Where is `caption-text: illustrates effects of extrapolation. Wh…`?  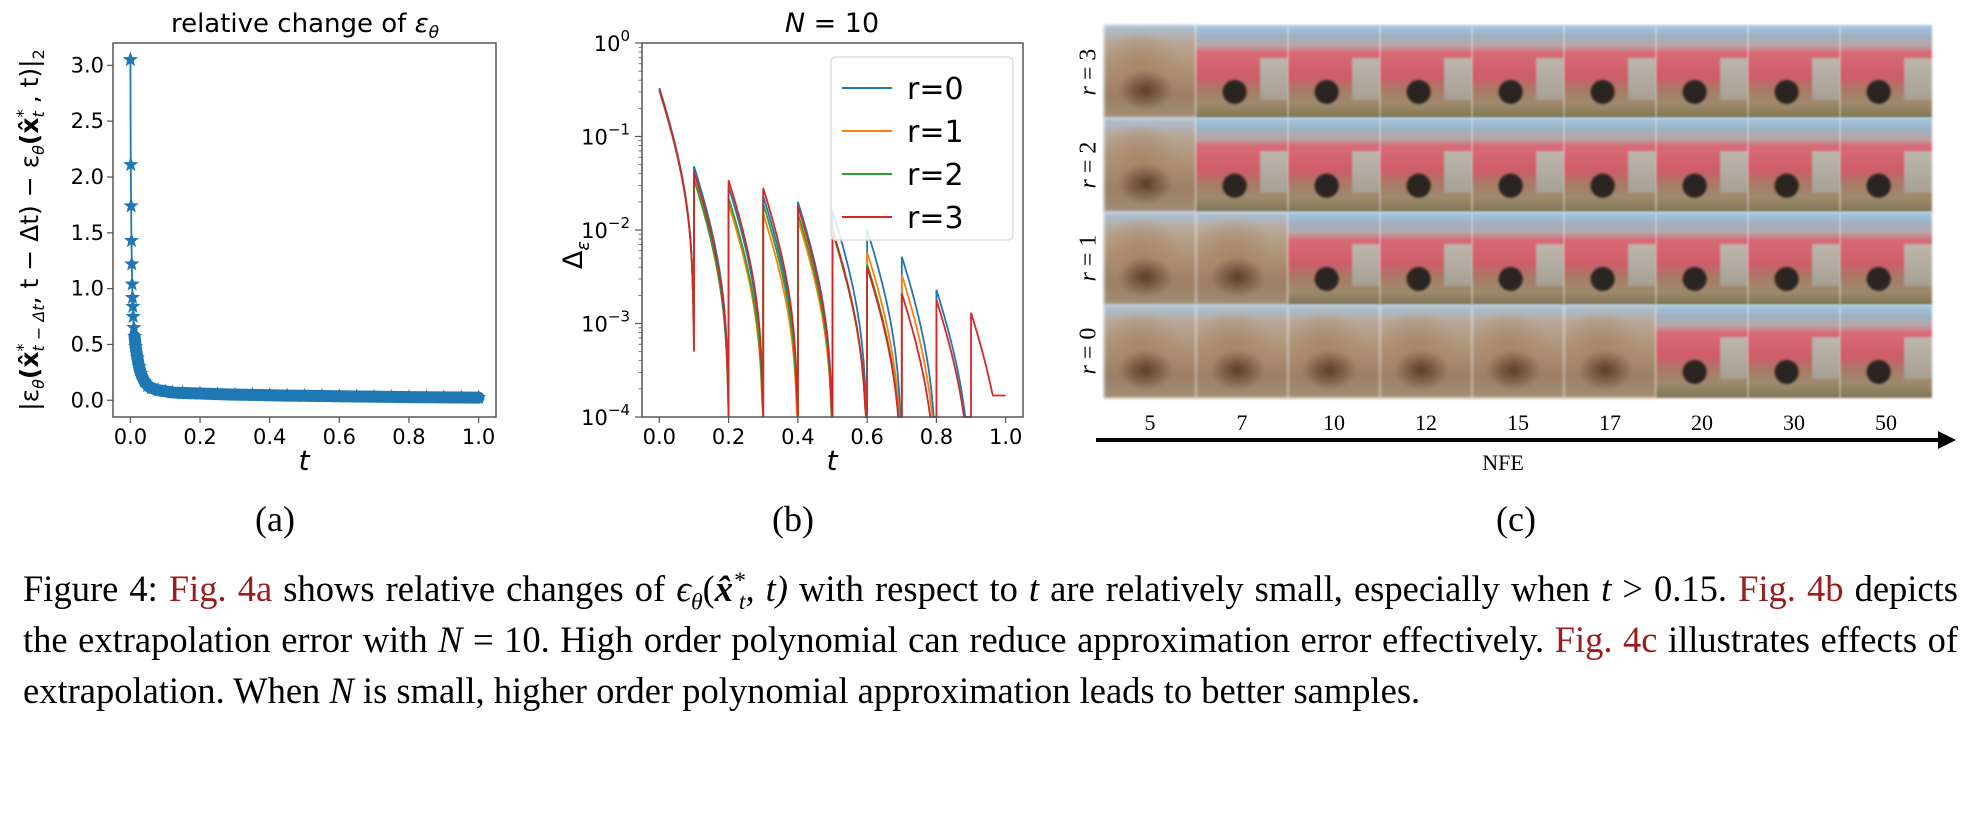 caption-text: illustrates effects of extrapolation. Wh… is located at coordinates (990, 665).